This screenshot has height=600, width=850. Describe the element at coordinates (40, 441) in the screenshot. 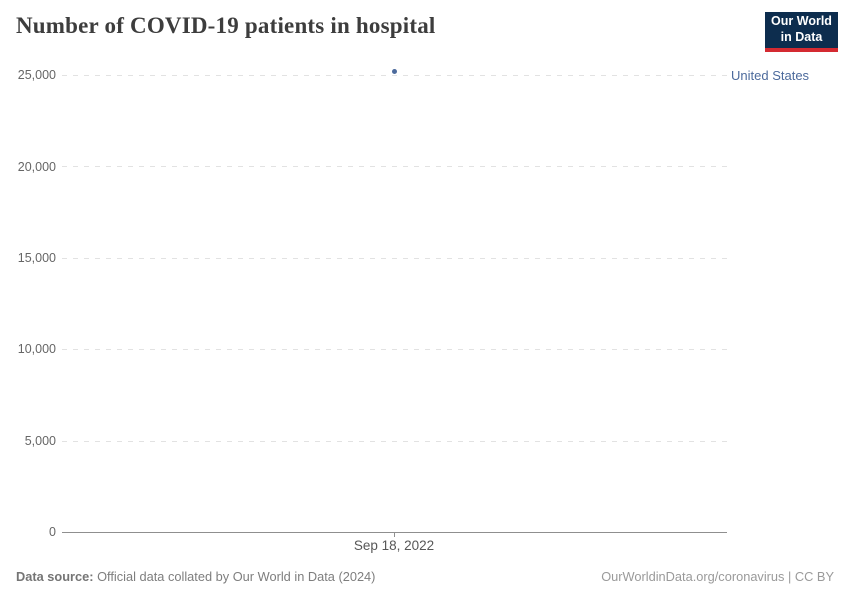

I see `y-axis-tick-label: 5,000` at that location.